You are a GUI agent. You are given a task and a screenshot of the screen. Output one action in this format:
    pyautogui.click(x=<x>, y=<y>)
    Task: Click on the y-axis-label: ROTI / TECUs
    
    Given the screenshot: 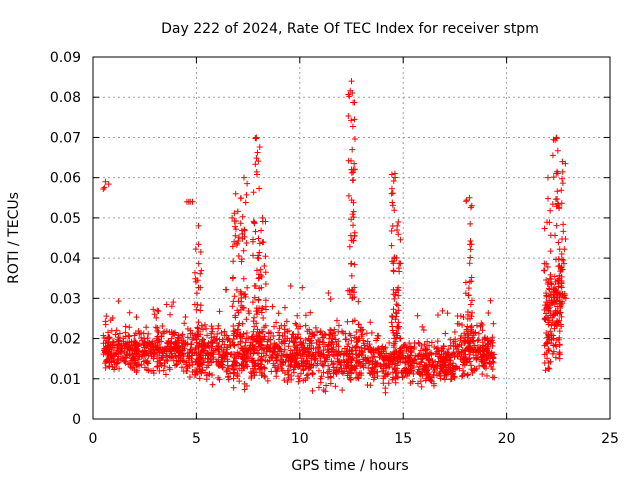 What is the action you would take?
    pyautogui.click(x=14, y=238)
    